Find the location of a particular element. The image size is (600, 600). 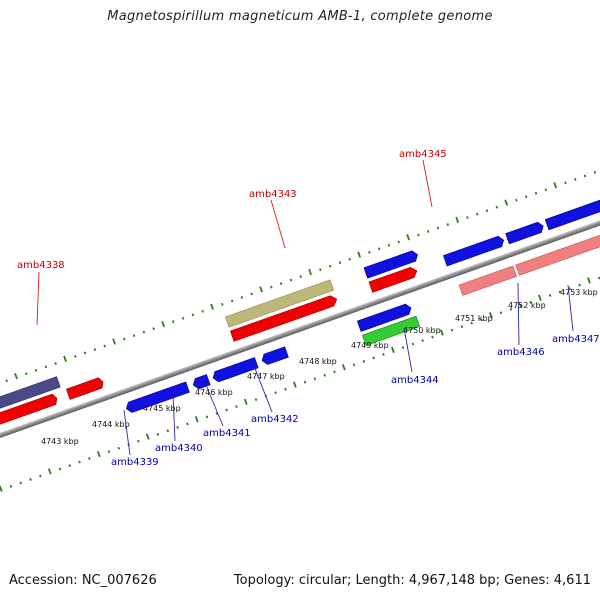

gene-label-amb4345: amb4345 is located at coordinates (423, 154).